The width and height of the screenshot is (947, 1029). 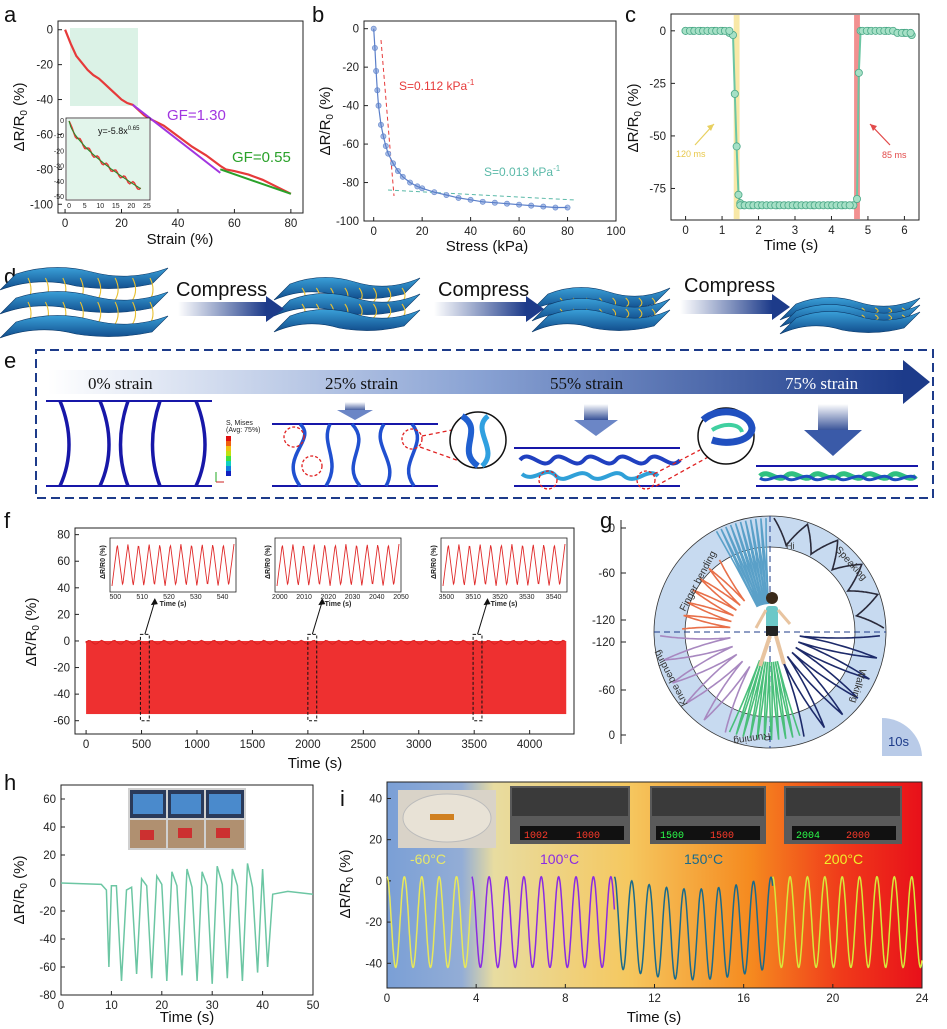 I want to click on x-tick-label: 40, so click(x=470, y=232).